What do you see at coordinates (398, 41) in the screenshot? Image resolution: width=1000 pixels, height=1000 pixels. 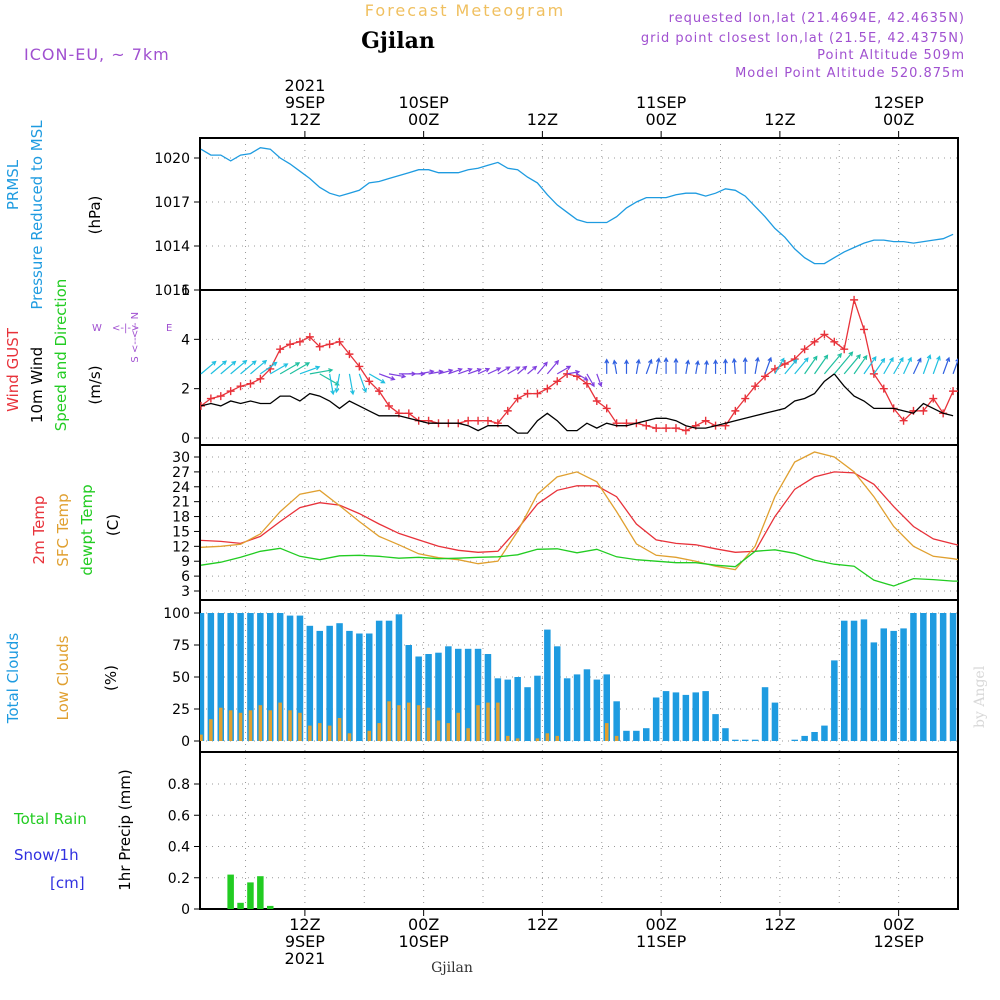 I see `location-title: Gjilan` at bounding box center [398, 41].